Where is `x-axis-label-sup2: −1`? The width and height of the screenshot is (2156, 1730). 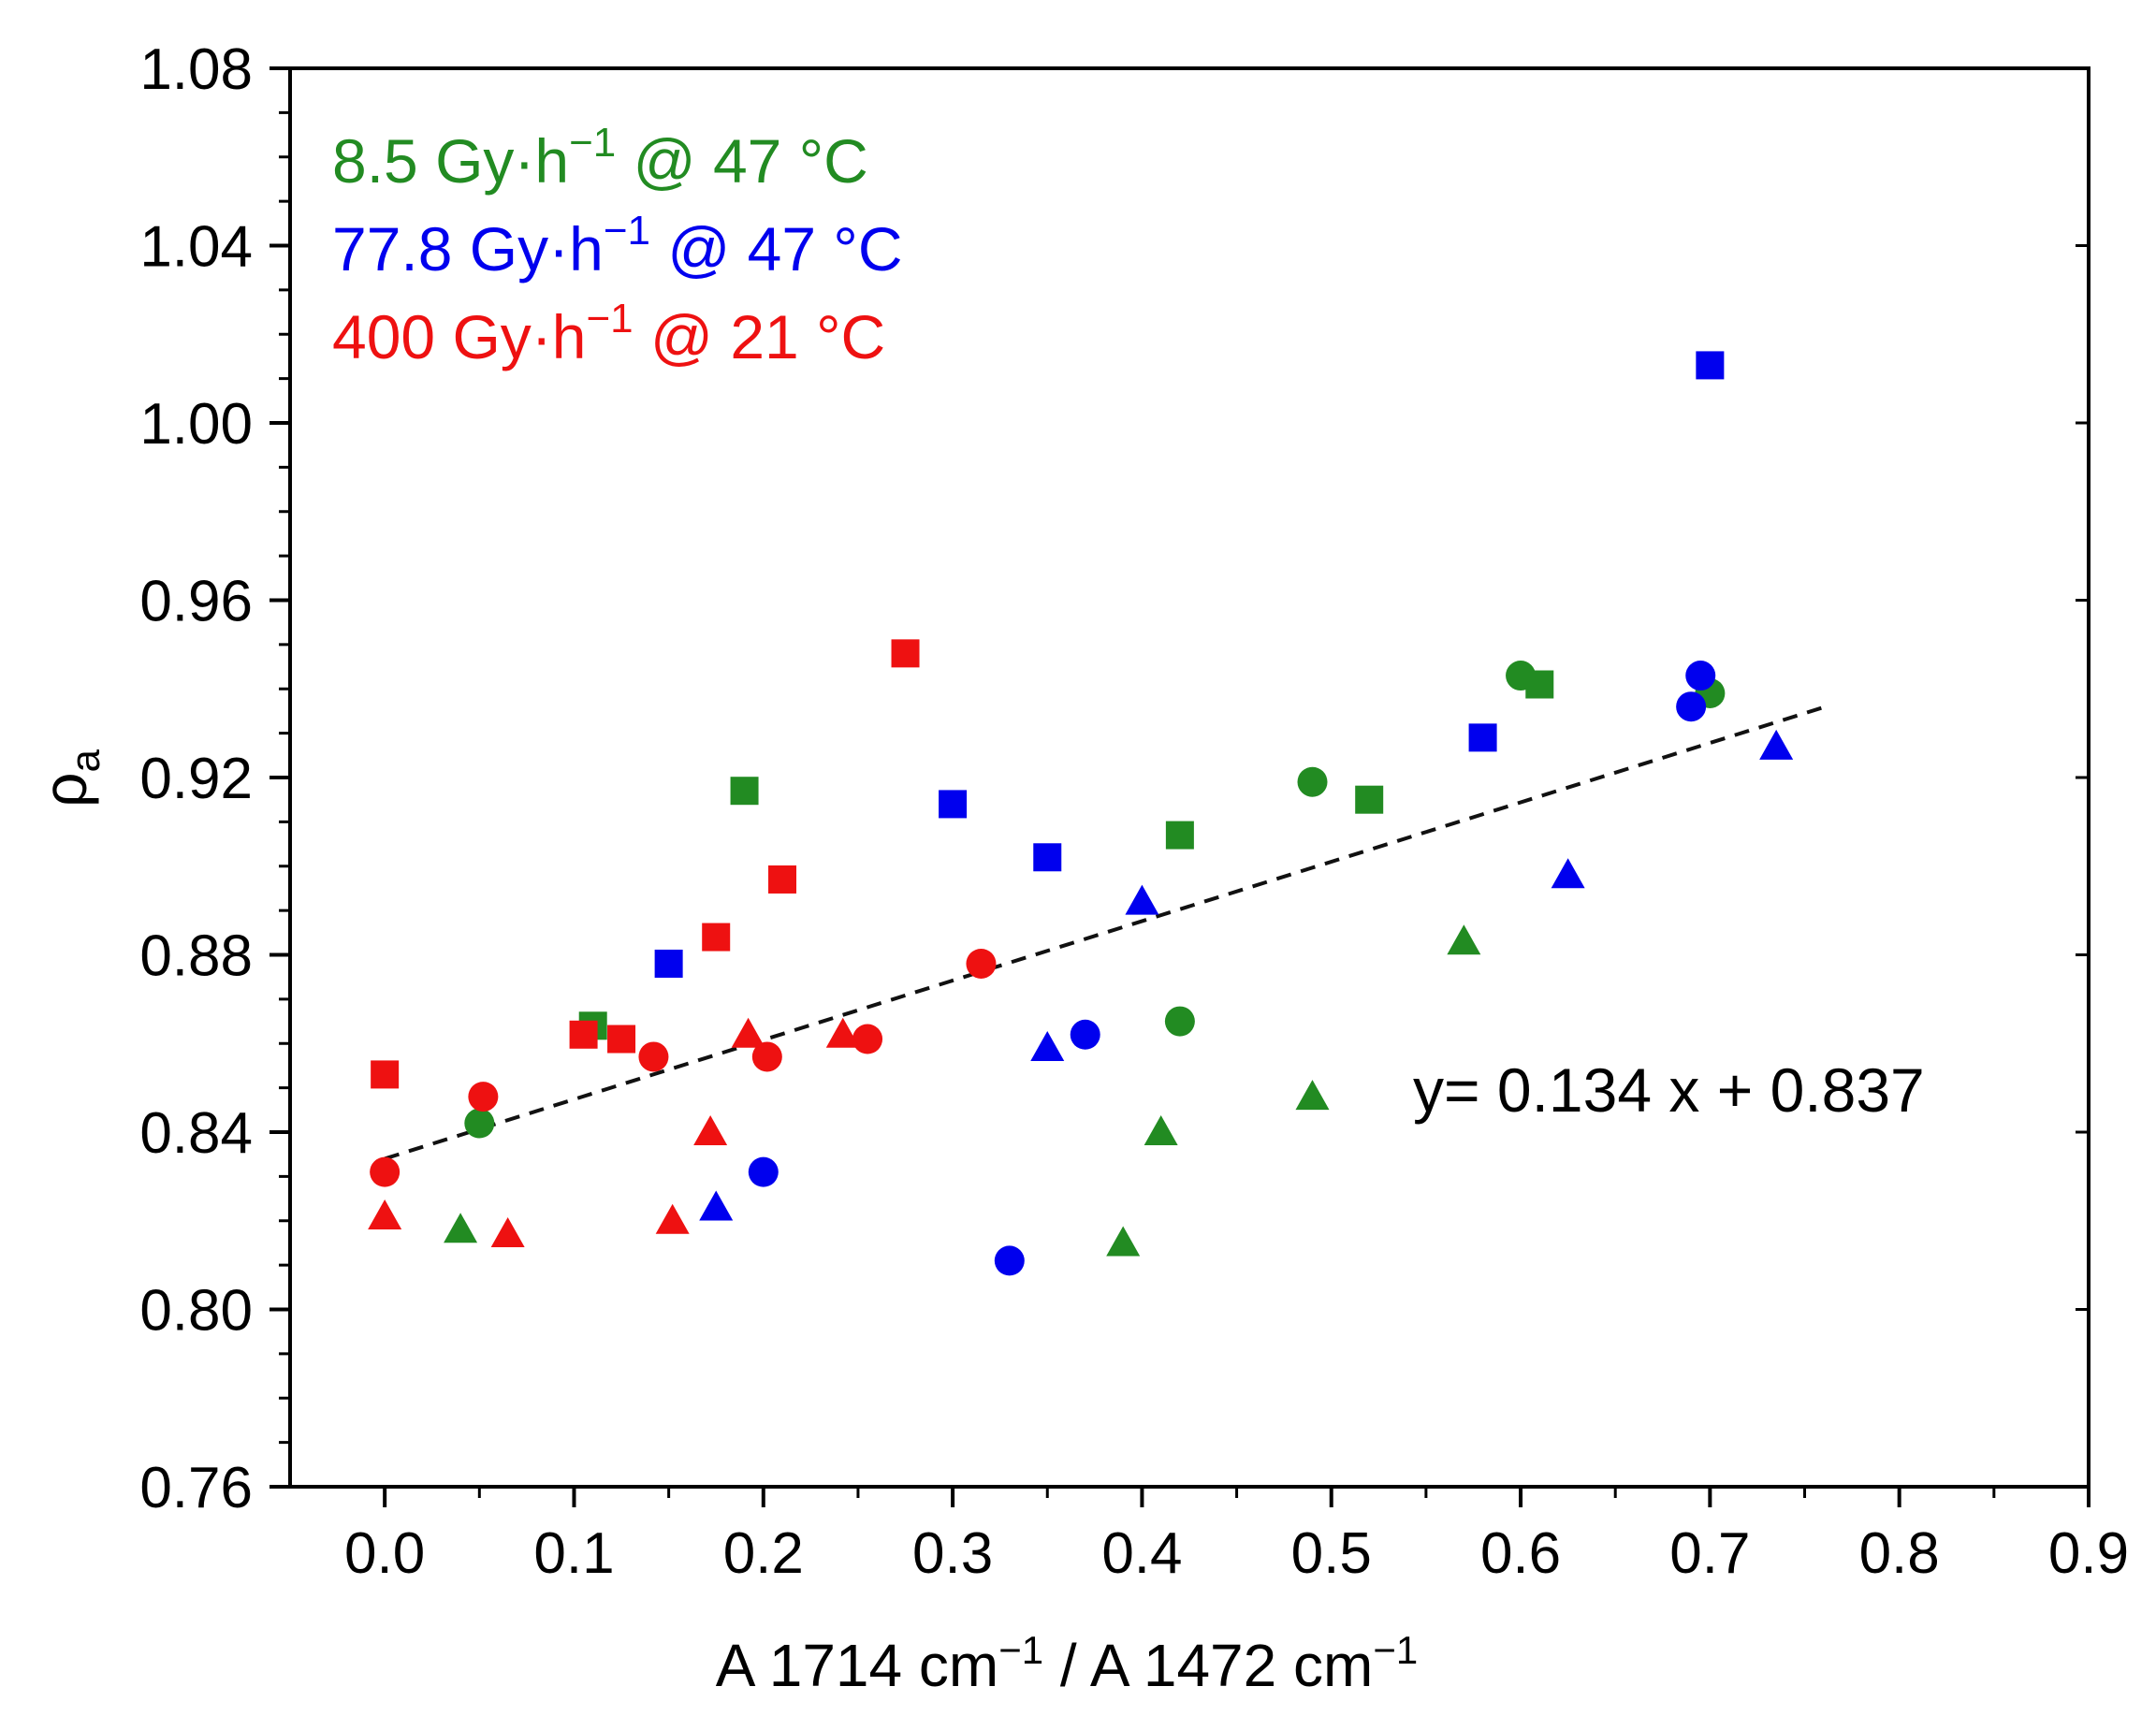 x-axis-label-sup2: −1 is located at coordinates (1395, 1650).